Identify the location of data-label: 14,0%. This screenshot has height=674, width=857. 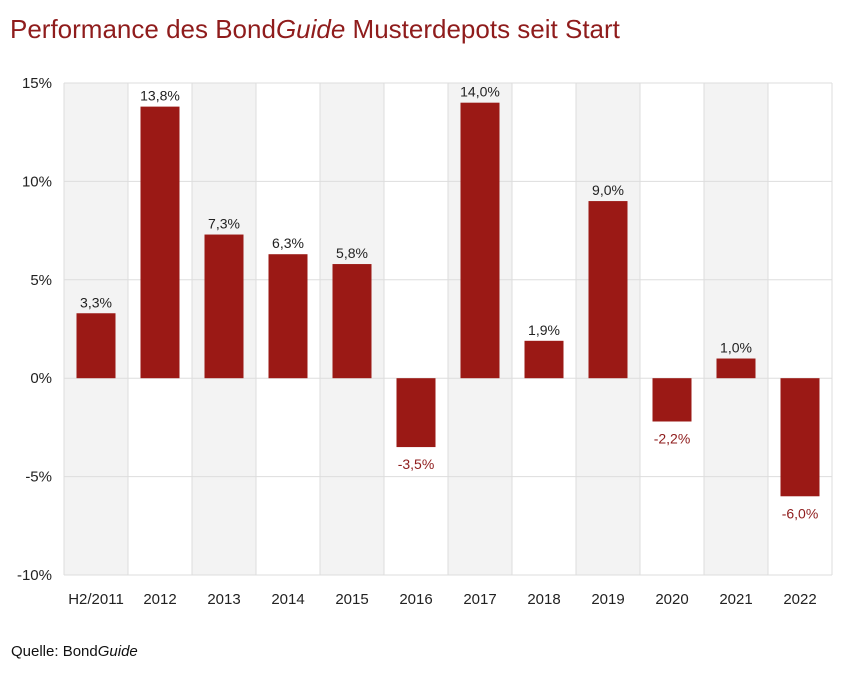
(480, 92).